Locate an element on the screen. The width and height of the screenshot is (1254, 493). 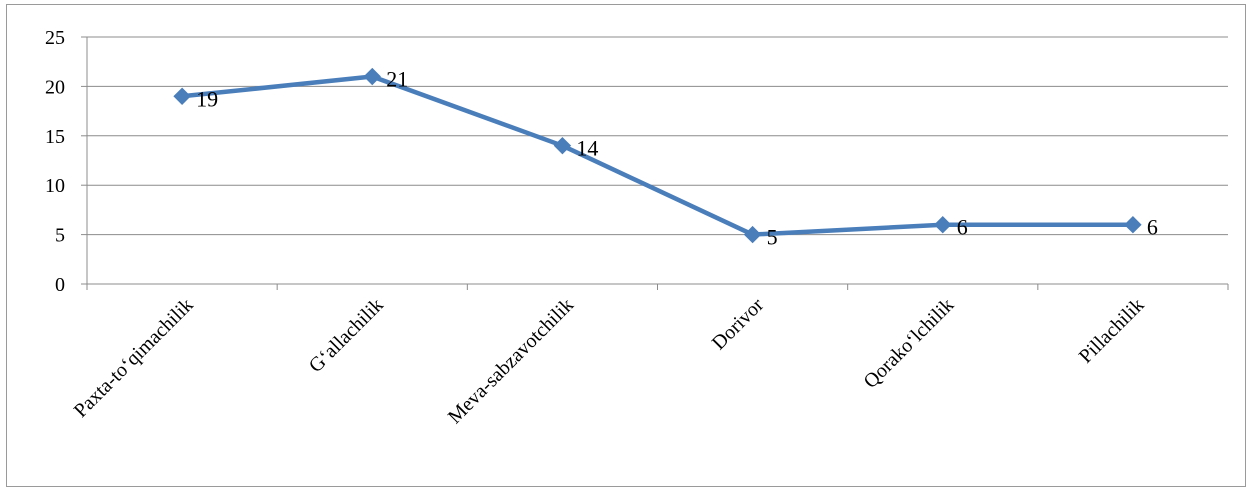
x-tick-label: G‘allachilik is located at coordinates (346, 335).